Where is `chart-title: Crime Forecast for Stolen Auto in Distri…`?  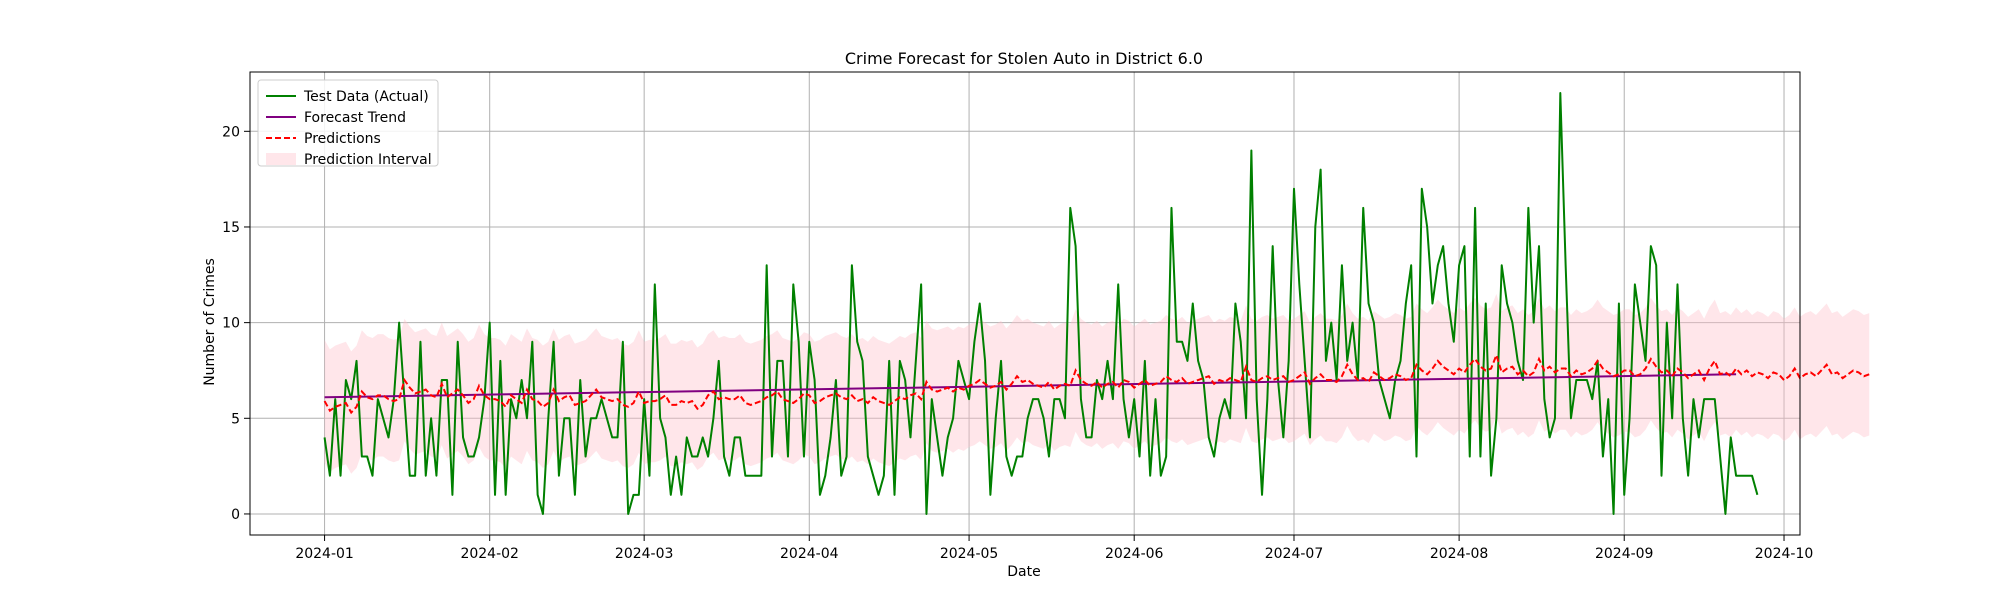 chart-title: Crime Forecast for Stolen Auto in Distri… is located at coordinates (1024, 58).